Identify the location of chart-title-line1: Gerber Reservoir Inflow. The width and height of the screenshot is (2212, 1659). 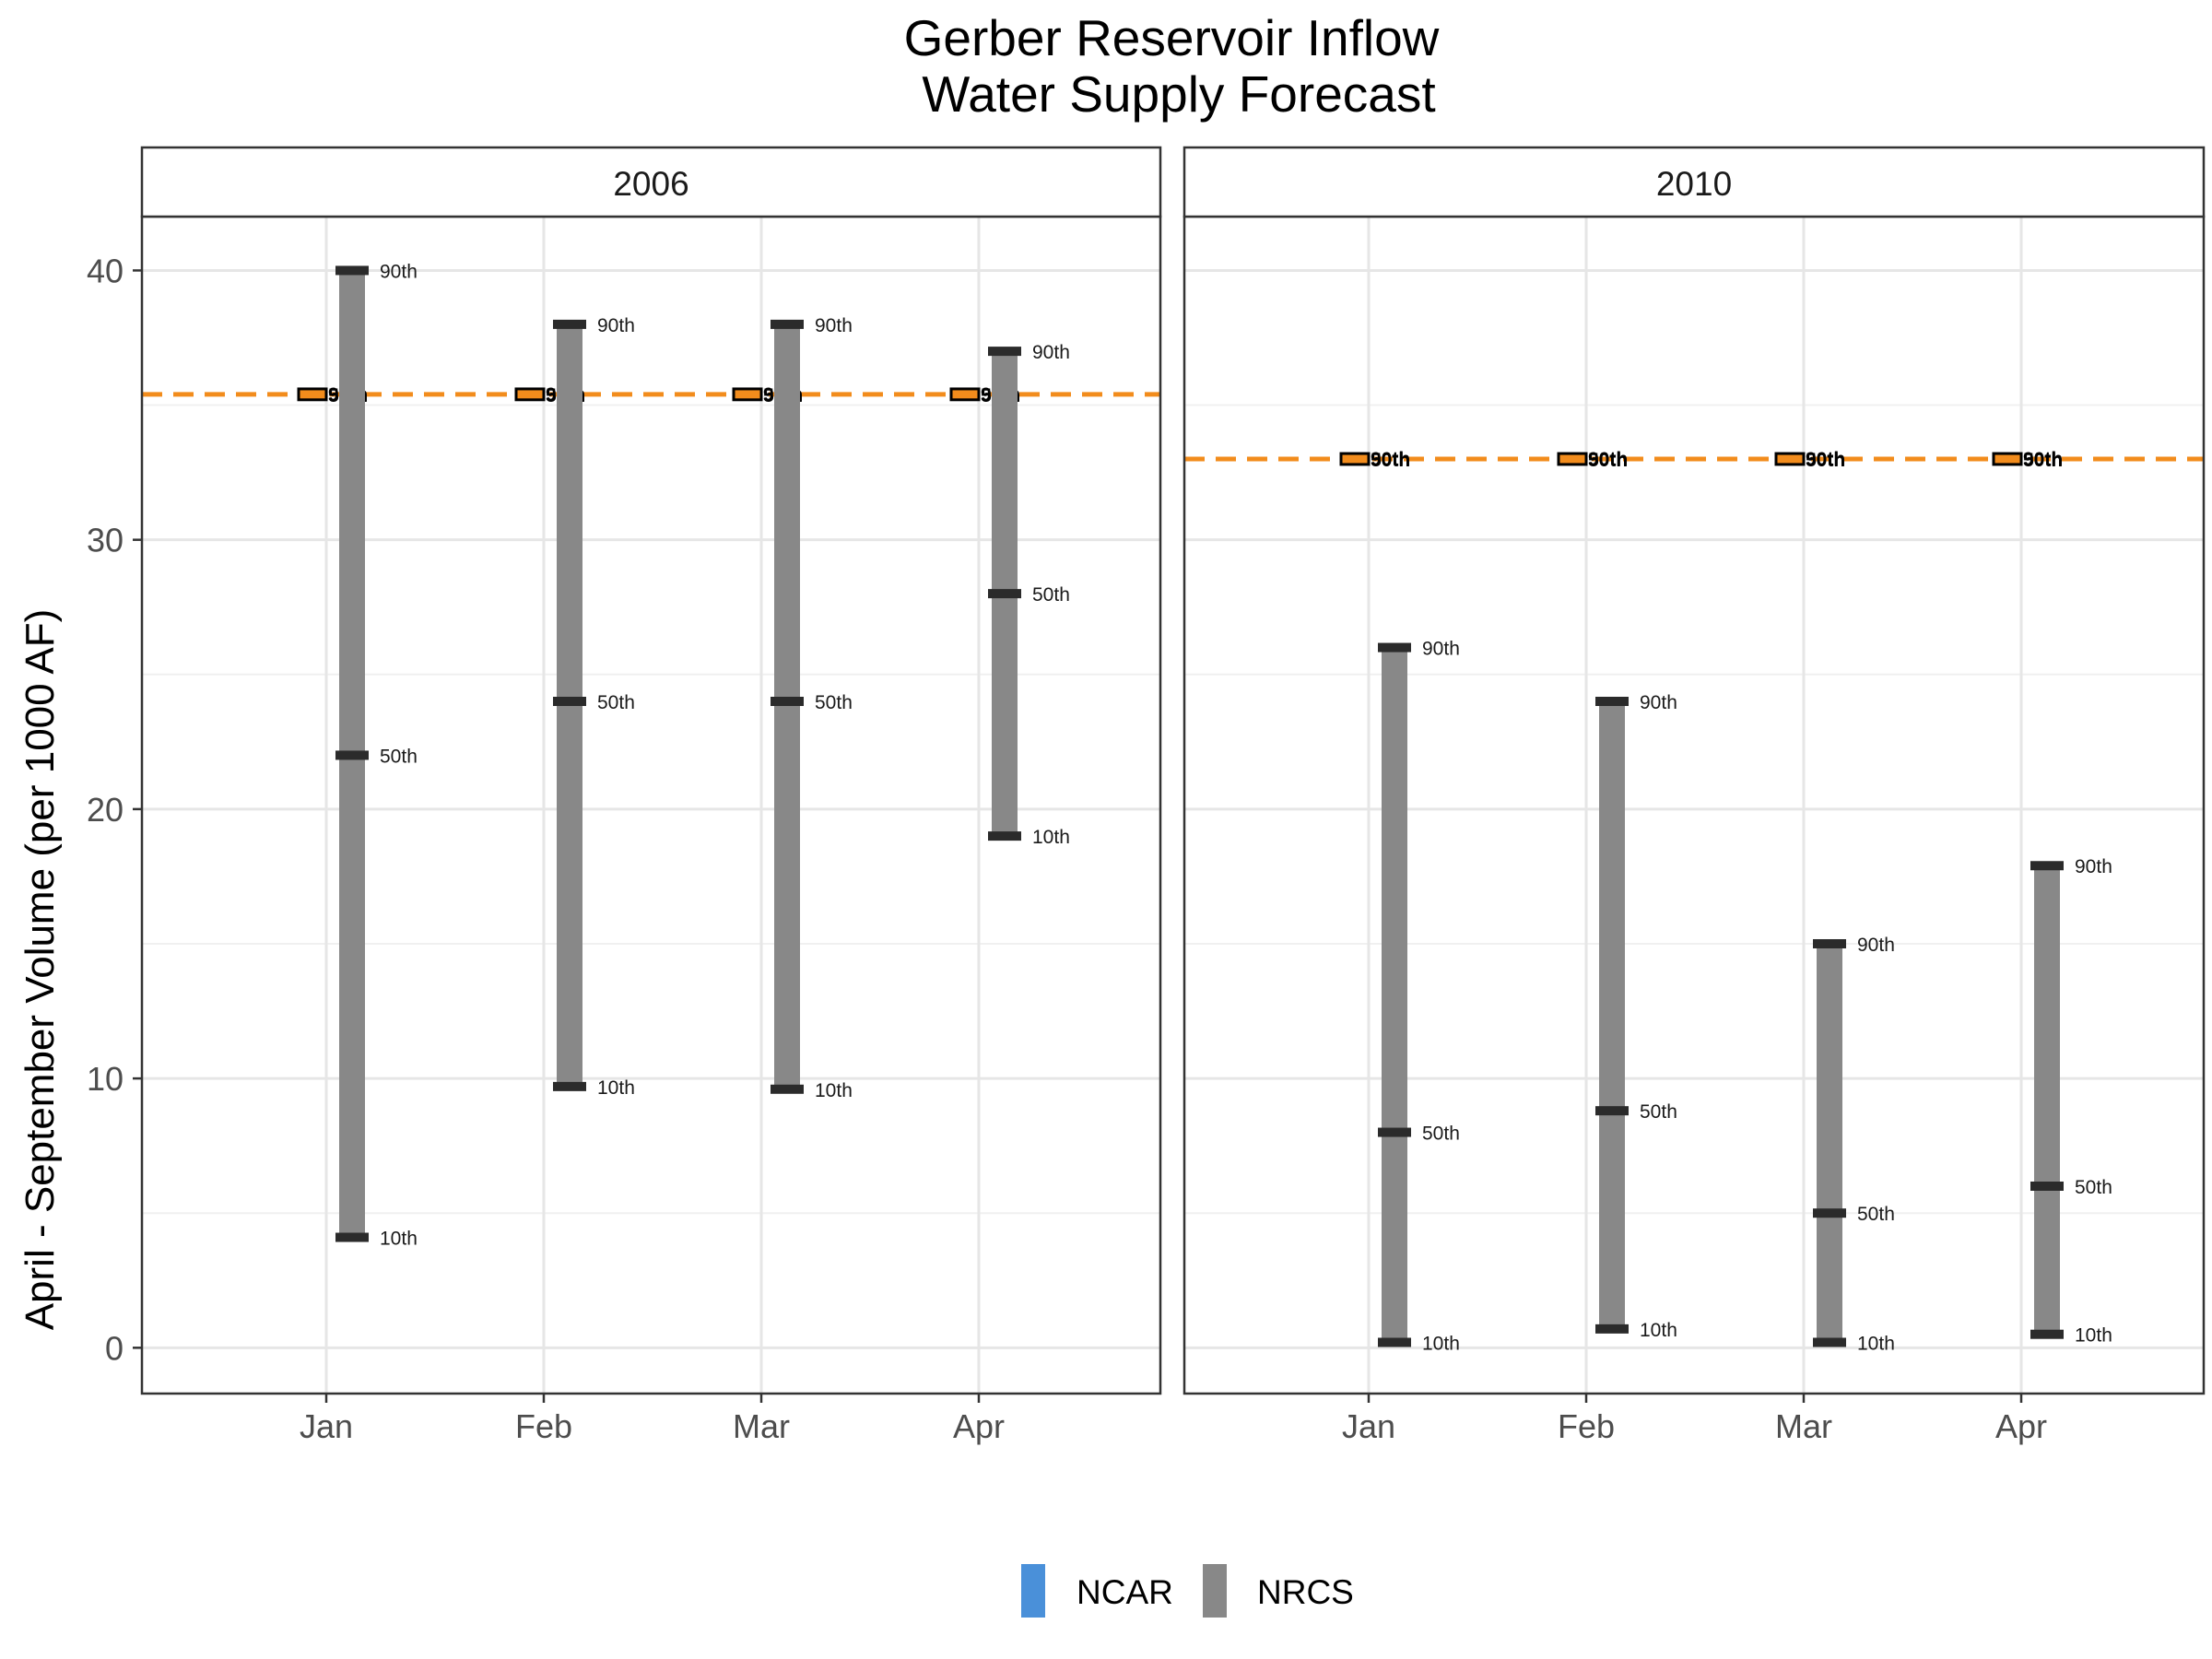
(1172, 37).